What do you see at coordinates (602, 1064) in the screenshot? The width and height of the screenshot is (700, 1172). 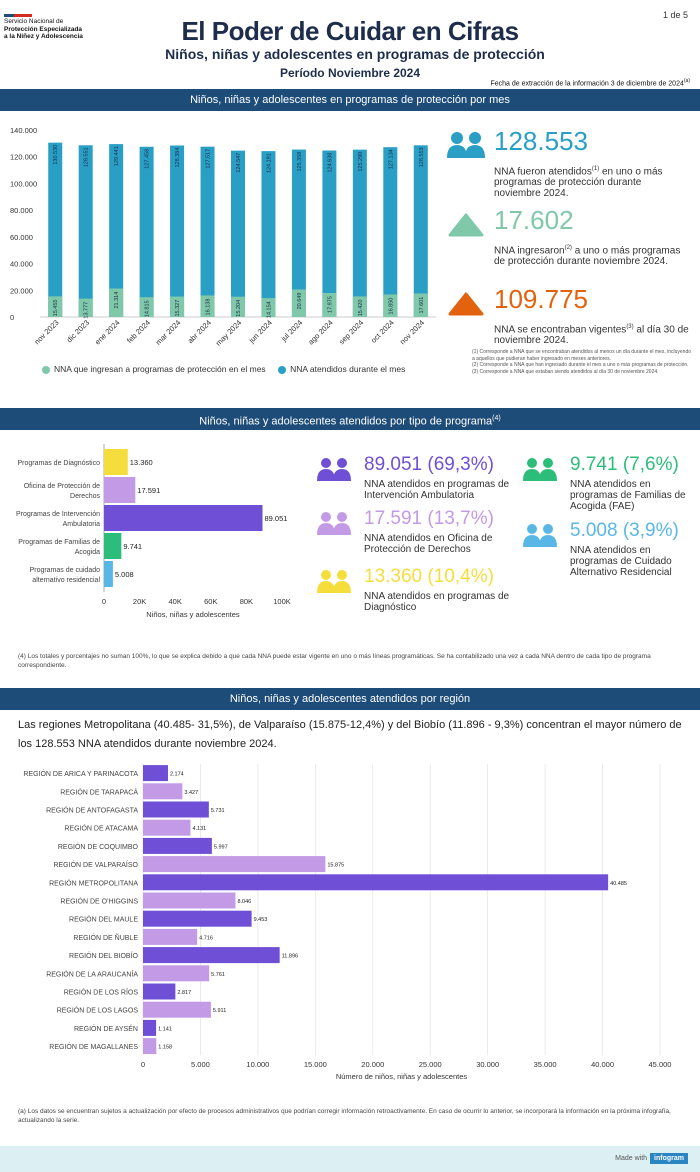 I see `x-tick-label: 40.000` at bounding box center [602, 1064].